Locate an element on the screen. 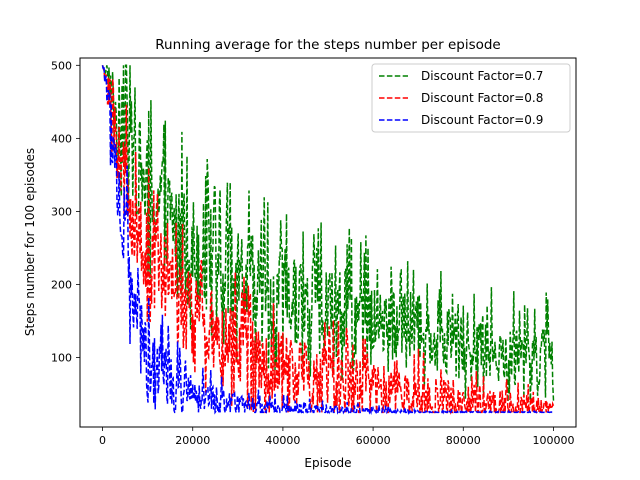  x-axis-label: Episode is located at coordinates (327, 463).